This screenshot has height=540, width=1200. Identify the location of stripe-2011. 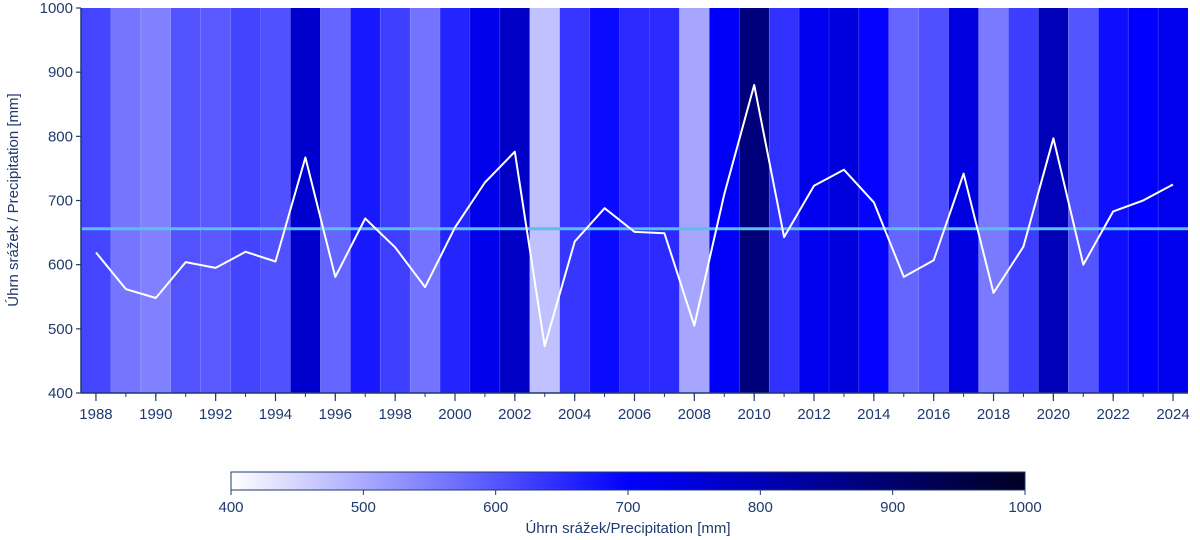
(784, 200).